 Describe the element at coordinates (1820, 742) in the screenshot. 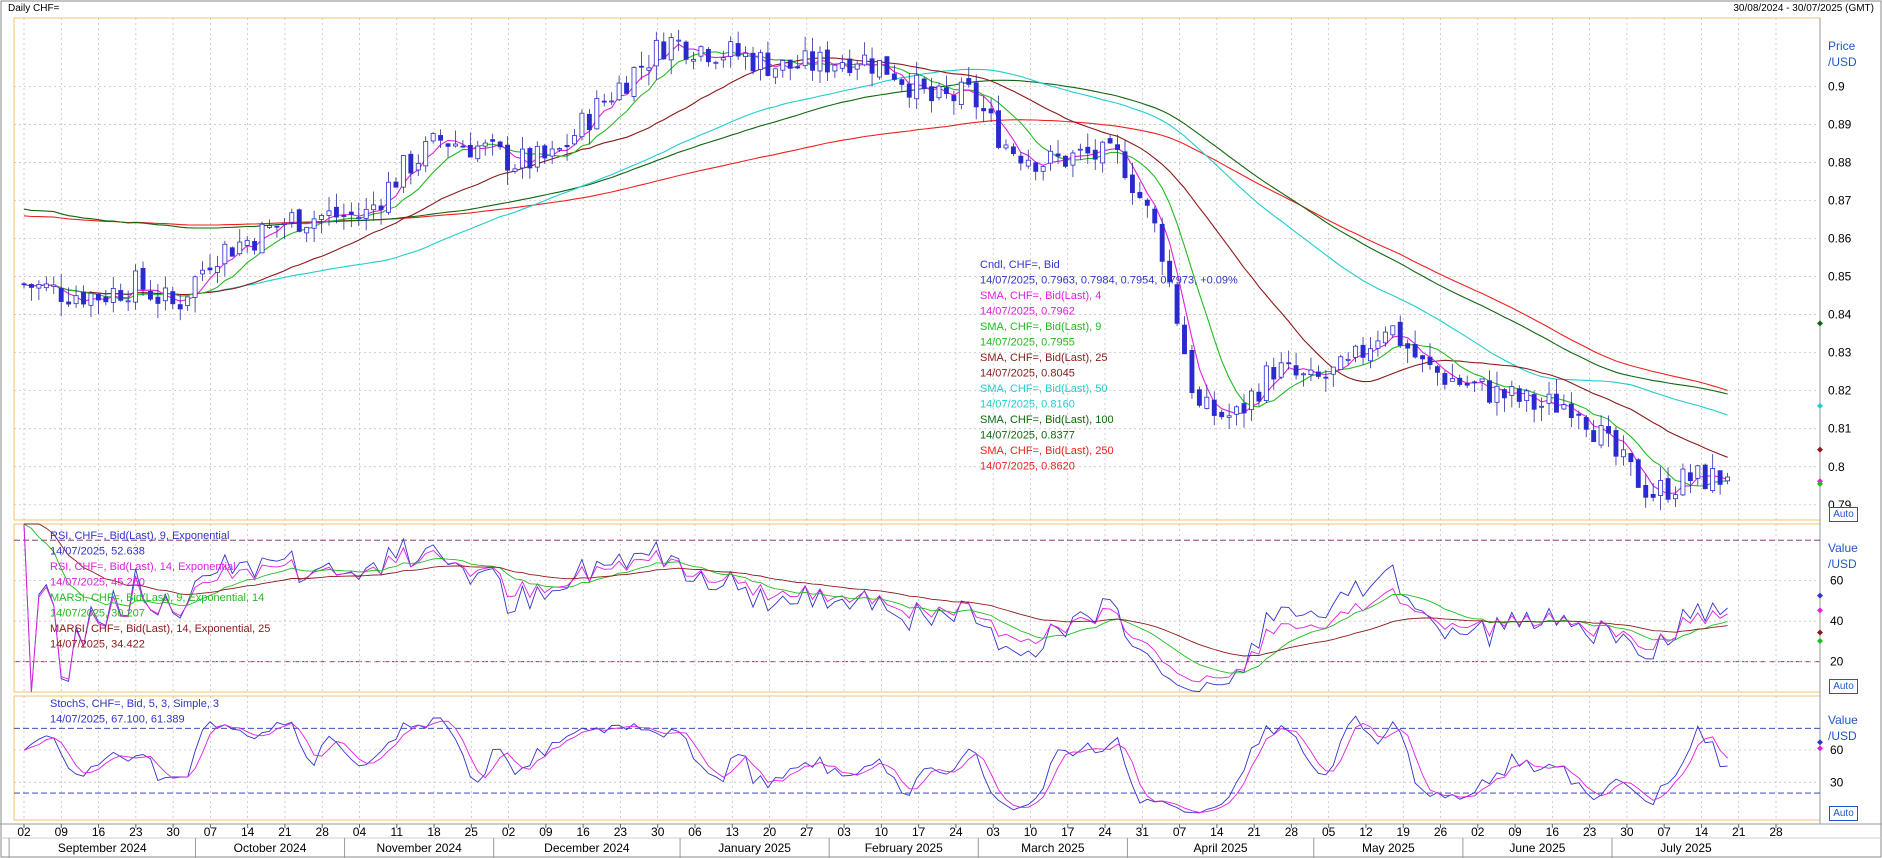

I see `stoch-value-marker` at that location.